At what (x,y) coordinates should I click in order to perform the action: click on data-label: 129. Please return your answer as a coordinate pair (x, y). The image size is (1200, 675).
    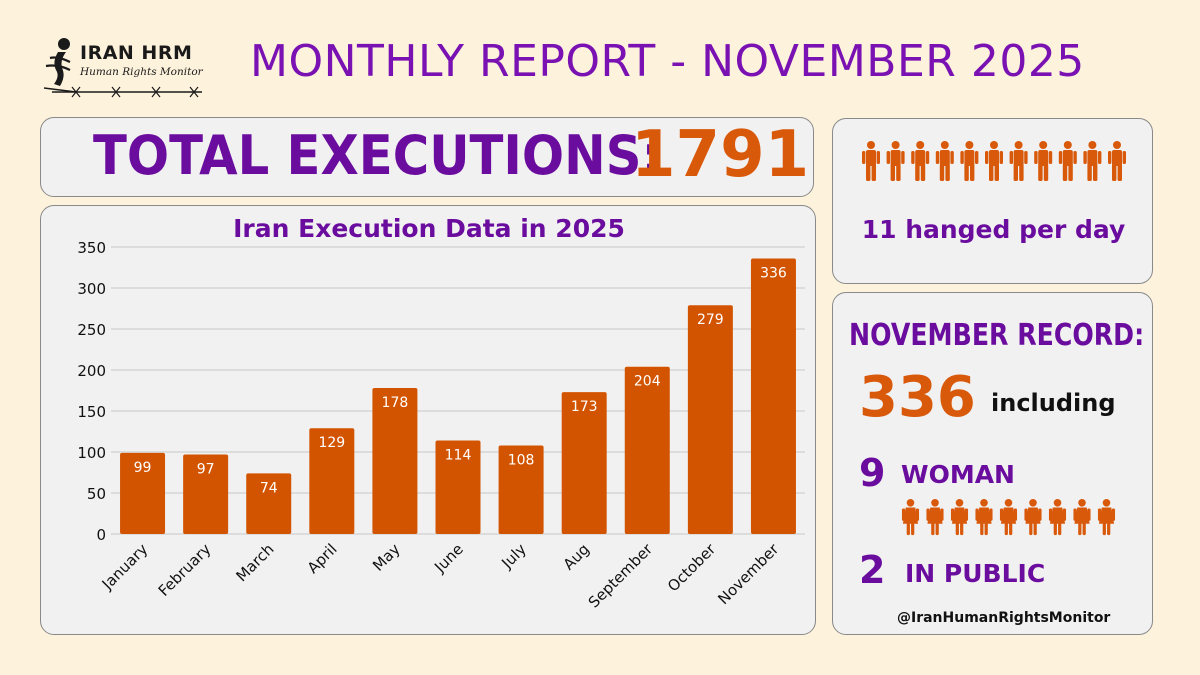
    Looking at the image, I should click on (331, 443).